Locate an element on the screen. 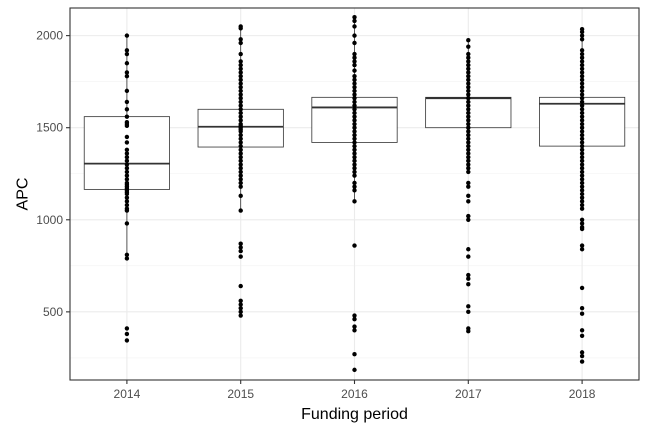  y-axis-title: APC is located at coordinates (23, 194).